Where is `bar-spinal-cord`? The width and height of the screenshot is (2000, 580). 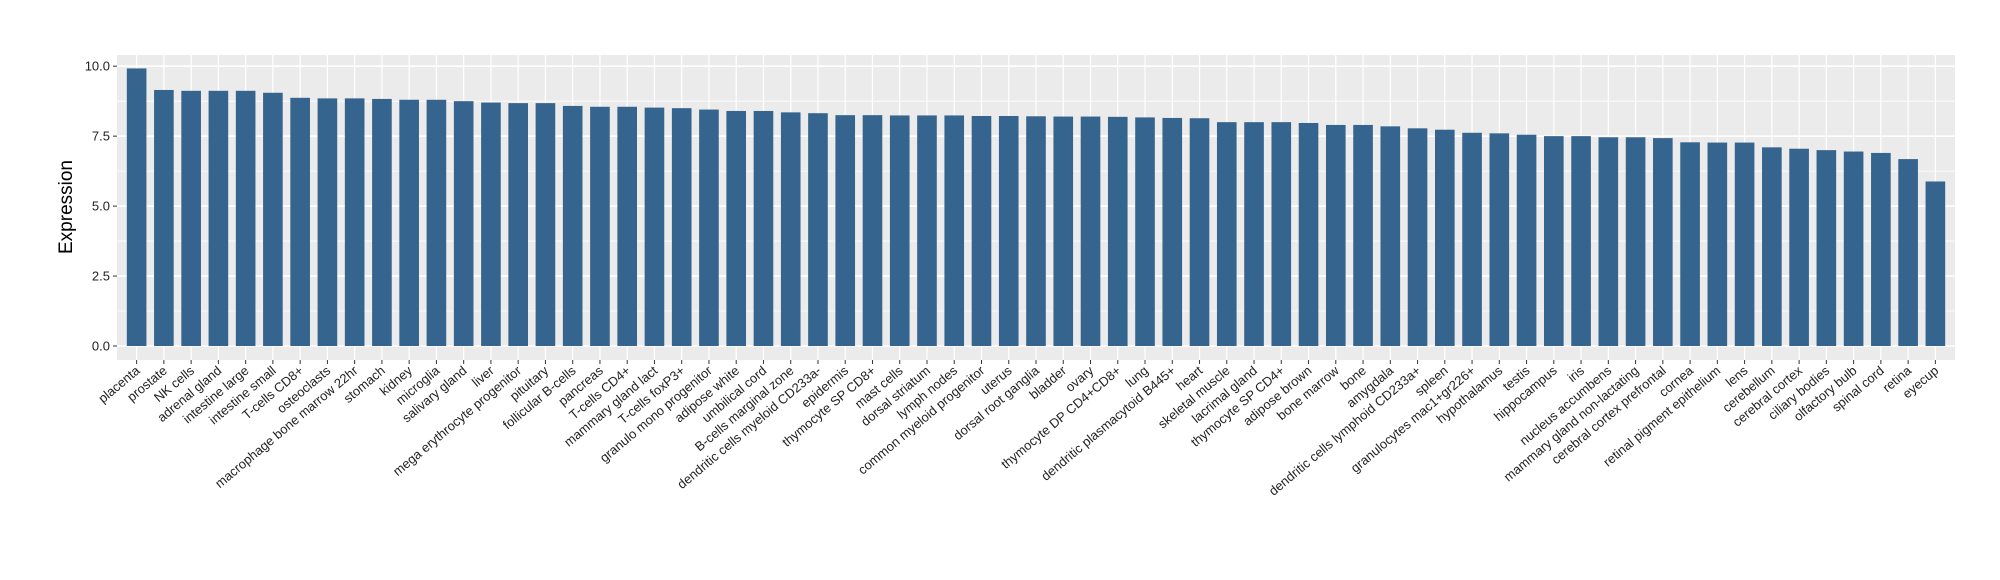 bar-spinal-cord is located at coordinates (1881, 249).